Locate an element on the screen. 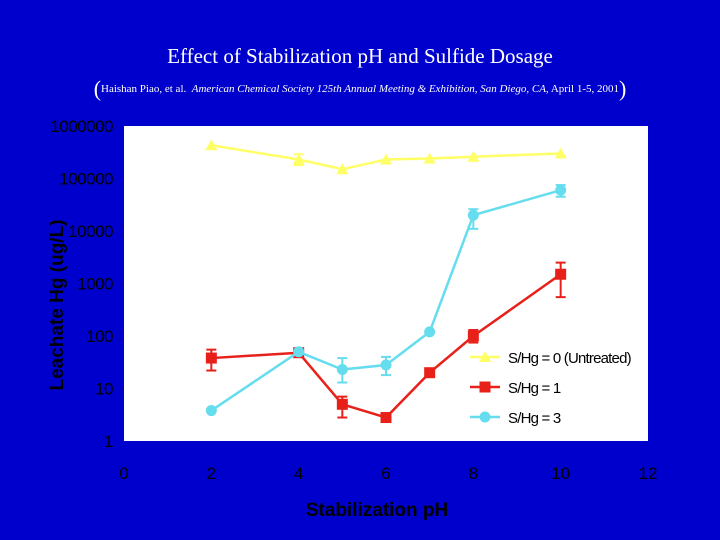 The height and width of the screenshot is (540, 720). citation-authors: Haishan Piao, et al. is located at coordinates (144, 89).